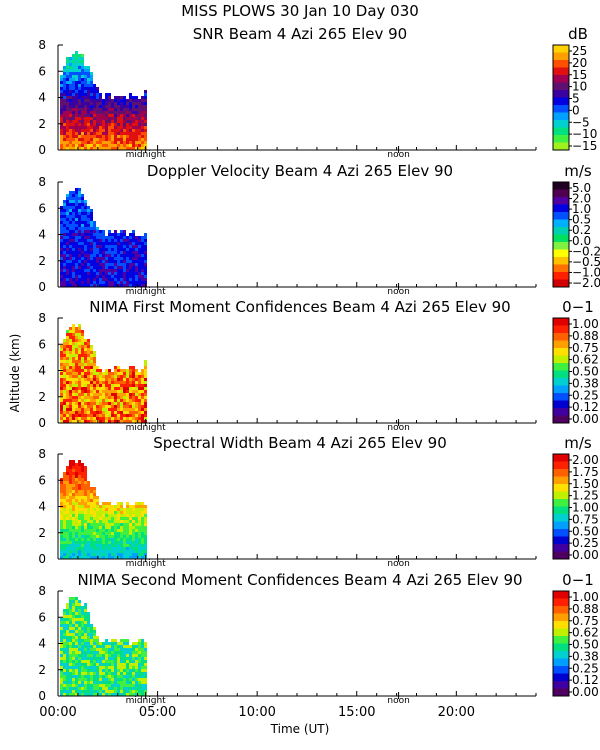 The image size is (600, 750). Describe the element at coordinates (398, 292) in the screenshot. I see `noon-label: noon` at that location.